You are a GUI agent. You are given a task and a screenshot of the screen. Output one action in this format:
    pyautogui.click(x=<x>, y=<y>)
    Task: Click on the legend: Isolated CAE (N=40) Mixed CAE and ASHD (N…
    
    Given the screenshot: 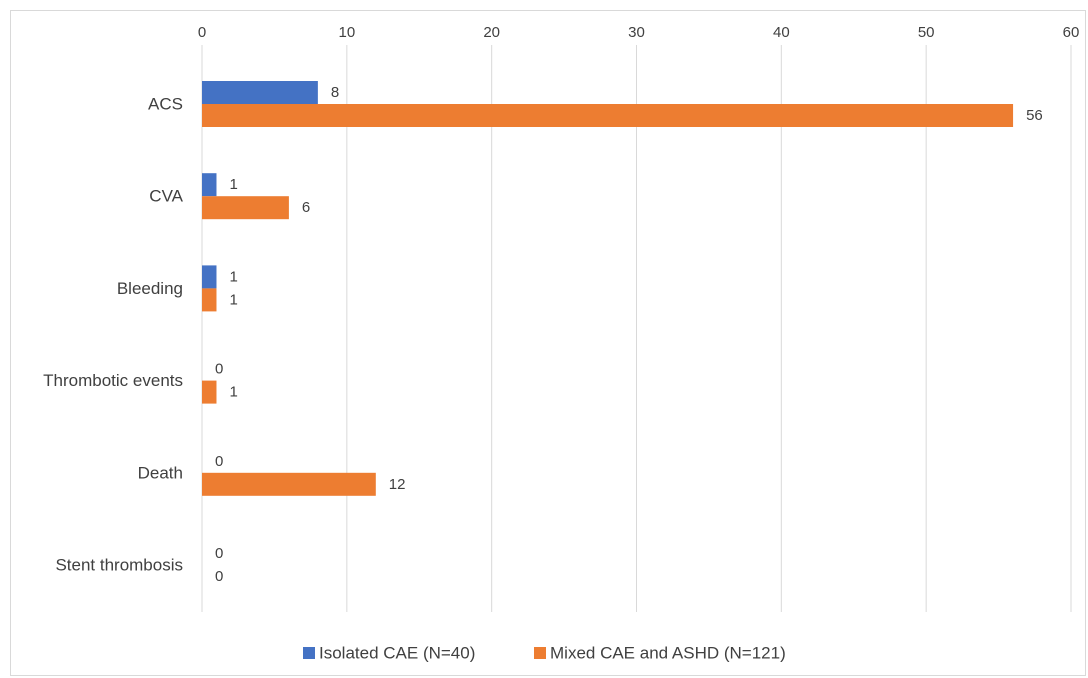 What is the action you would take?
    pyautogui.click(x=544, y=653)
    